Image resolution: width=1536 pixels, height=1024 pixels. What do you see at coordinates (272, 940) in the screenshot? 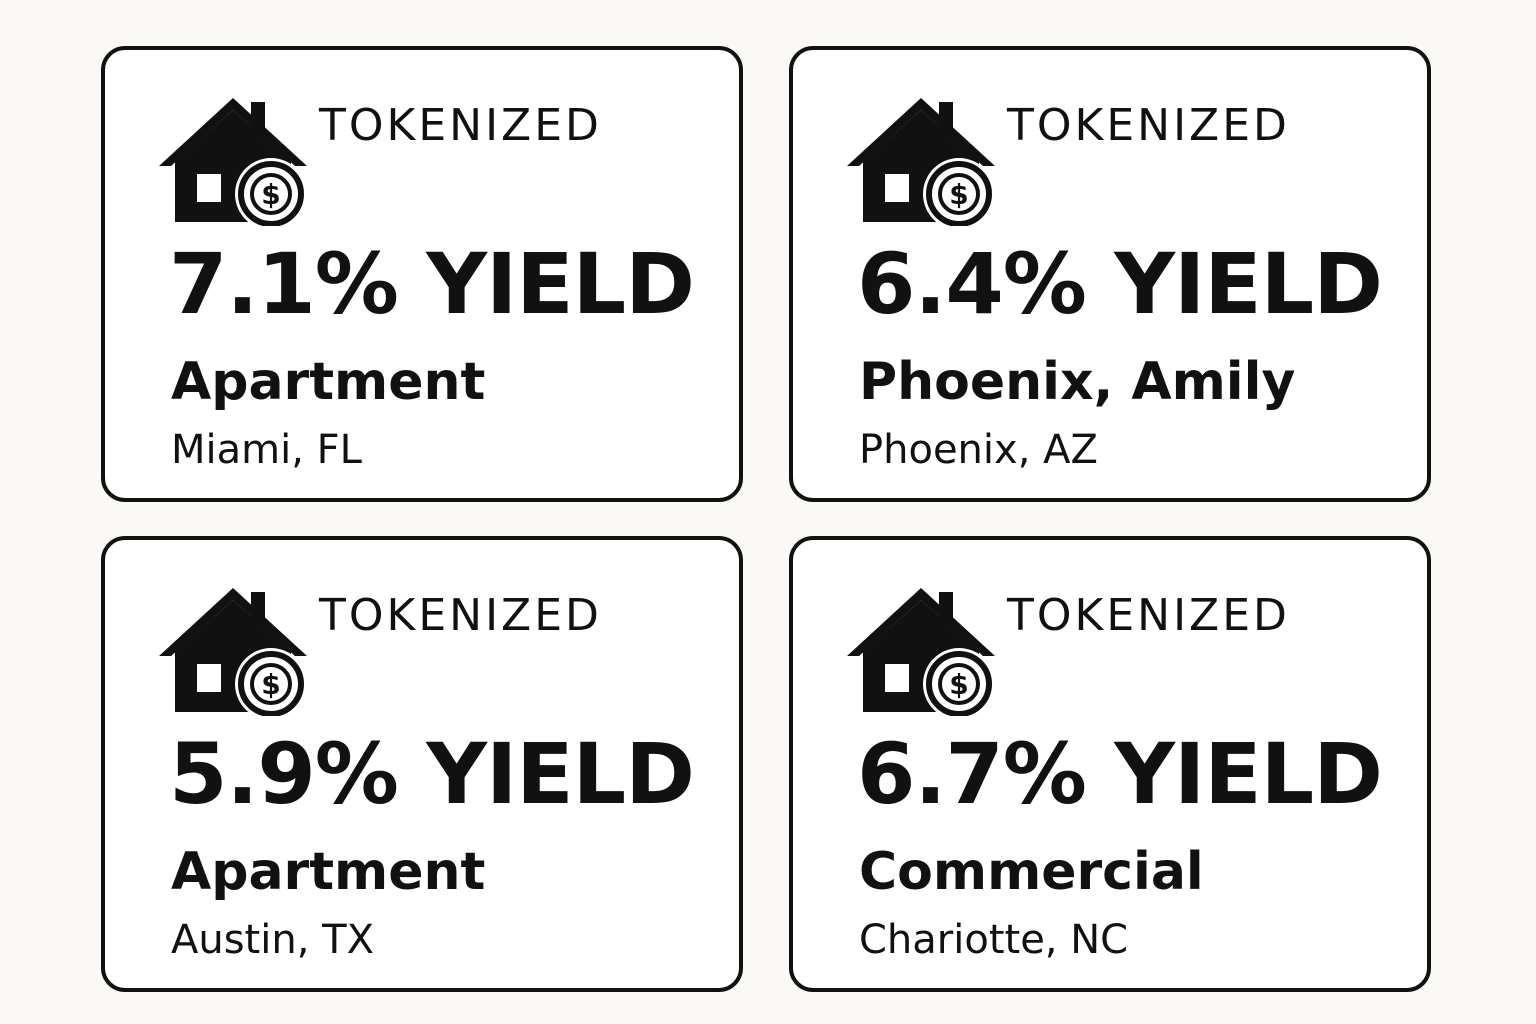
I see `property-location: Austin, TX` at bounding box center [272, 940].